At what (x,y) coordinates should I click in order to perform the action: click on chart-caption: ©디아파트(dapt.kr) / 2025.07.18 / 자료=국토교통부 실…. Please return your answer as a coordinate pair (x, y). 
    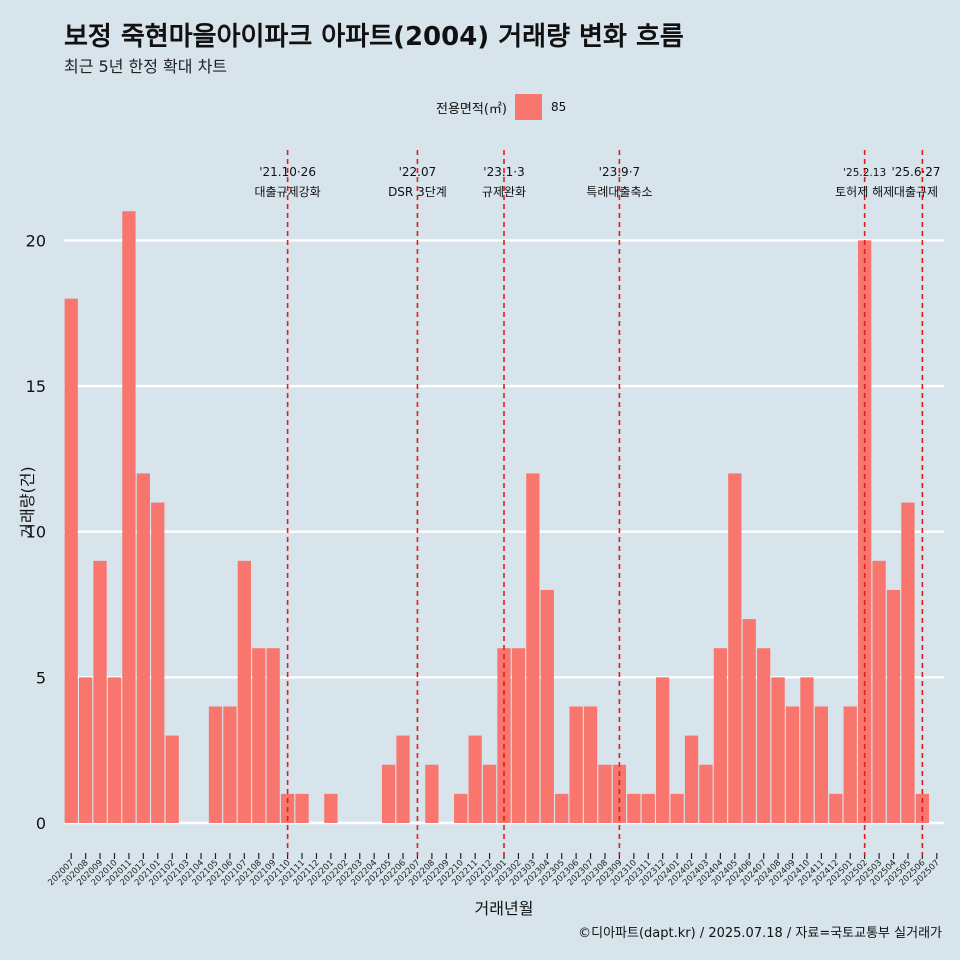
    Looking at the image, I should click on (760, 933).